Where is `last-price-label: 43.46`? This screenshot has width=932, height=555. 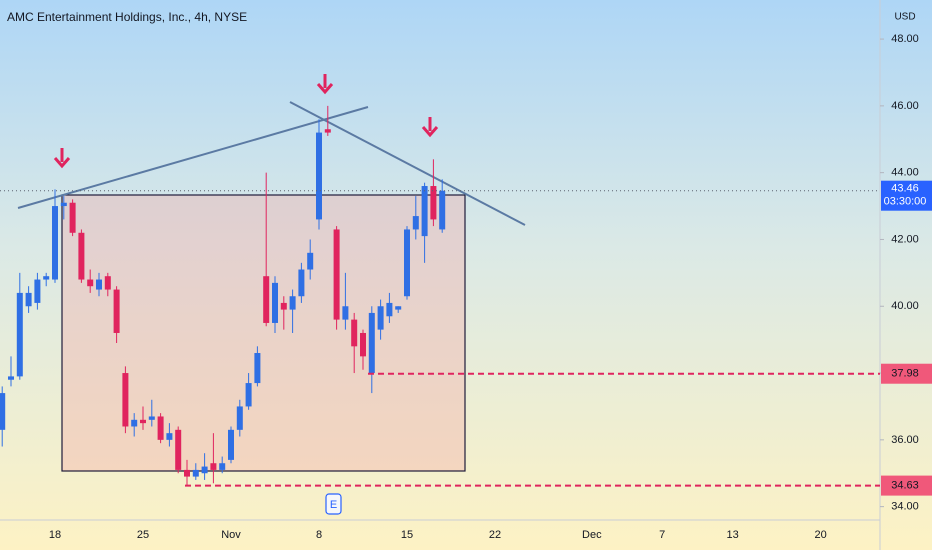 last-price-label: 43.46 is located at coordinates (905, 189).